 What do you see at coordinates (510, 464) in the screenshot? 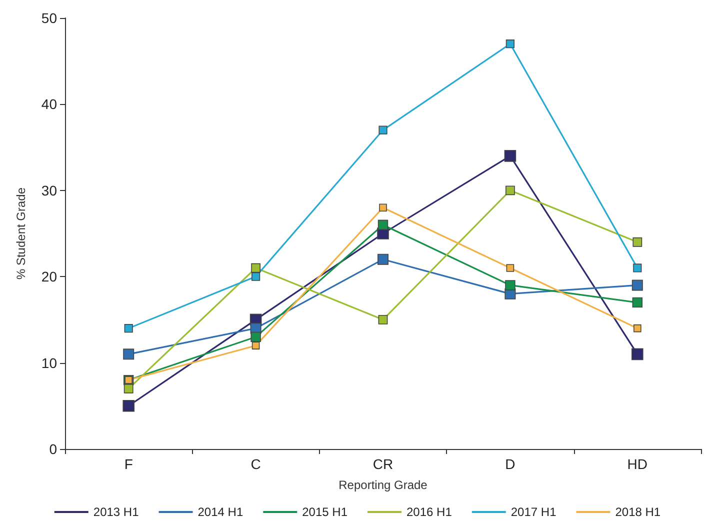
I see `x-tick-label: D` at bounding box center [510, 464].